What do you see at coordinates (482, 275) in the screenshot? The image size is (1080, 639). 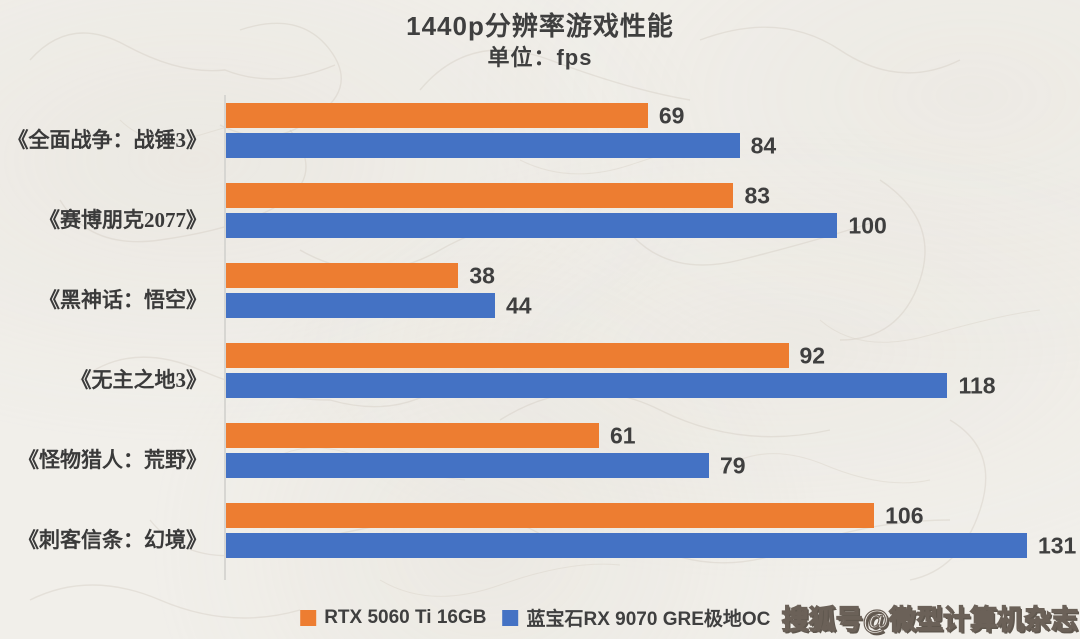 I see `value-label: 38` at bounding box center [482, 275].